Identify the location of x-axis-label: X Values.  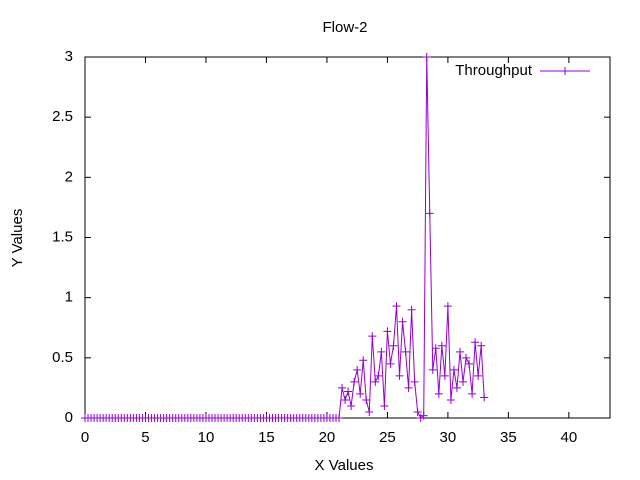
(344, 465).